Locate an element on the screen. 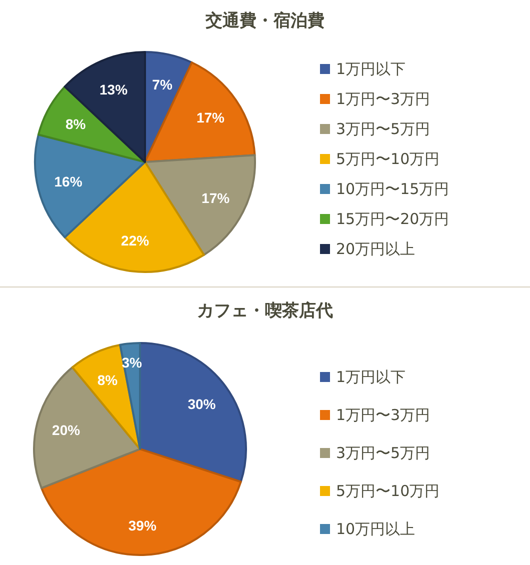  data-label: 20% is located at coordinates (66, 430).